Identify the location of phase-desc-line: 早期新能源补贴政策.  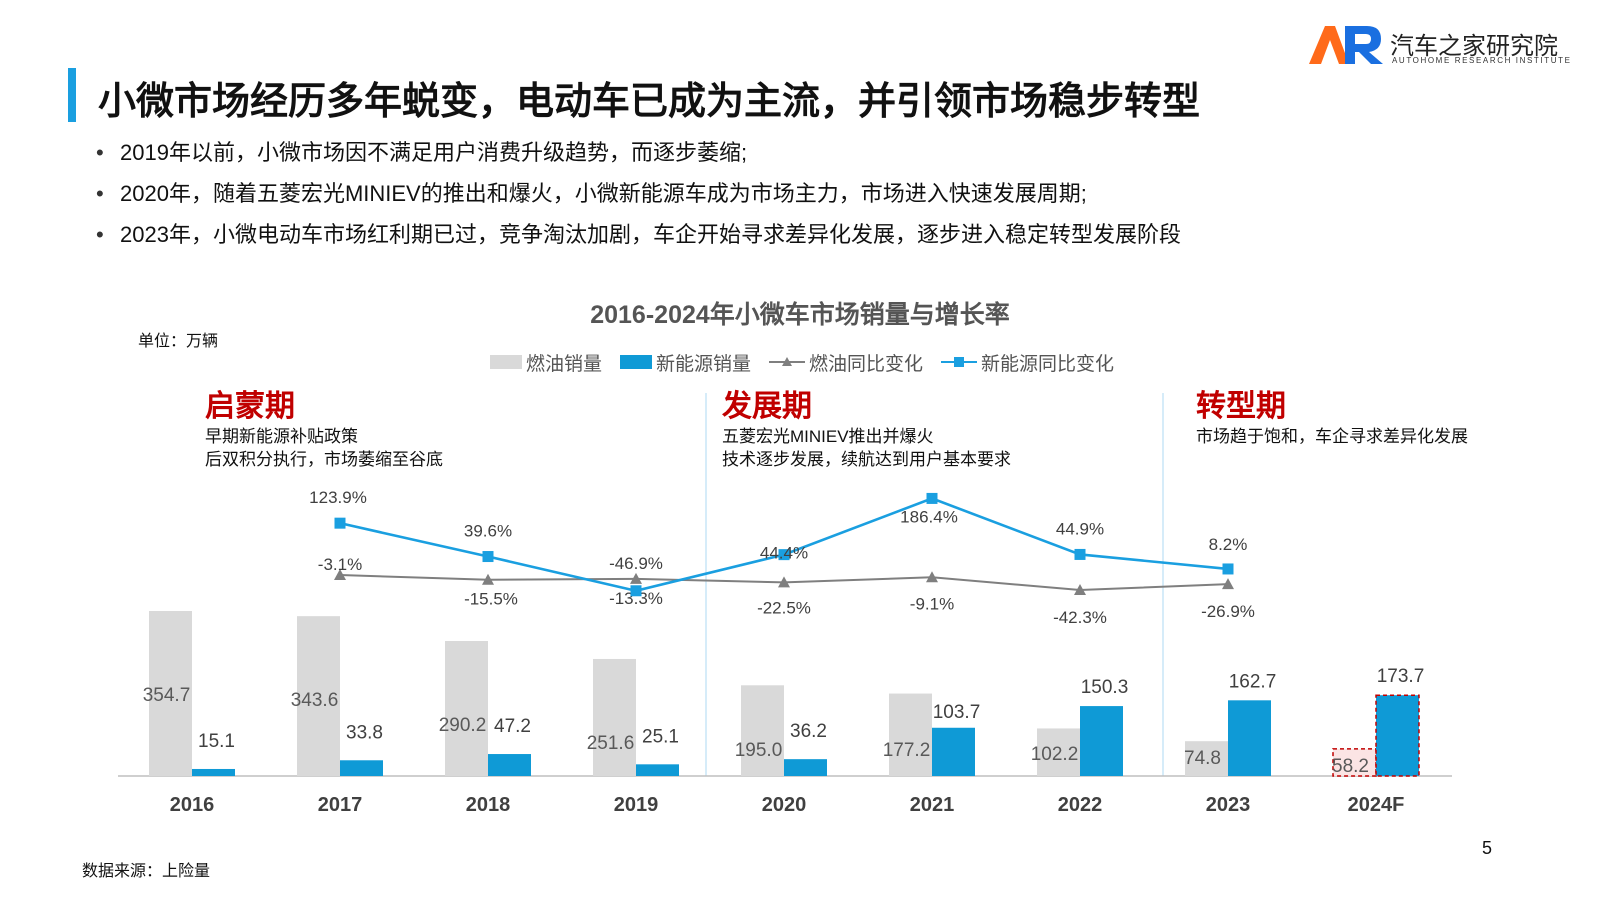
(281, 436).